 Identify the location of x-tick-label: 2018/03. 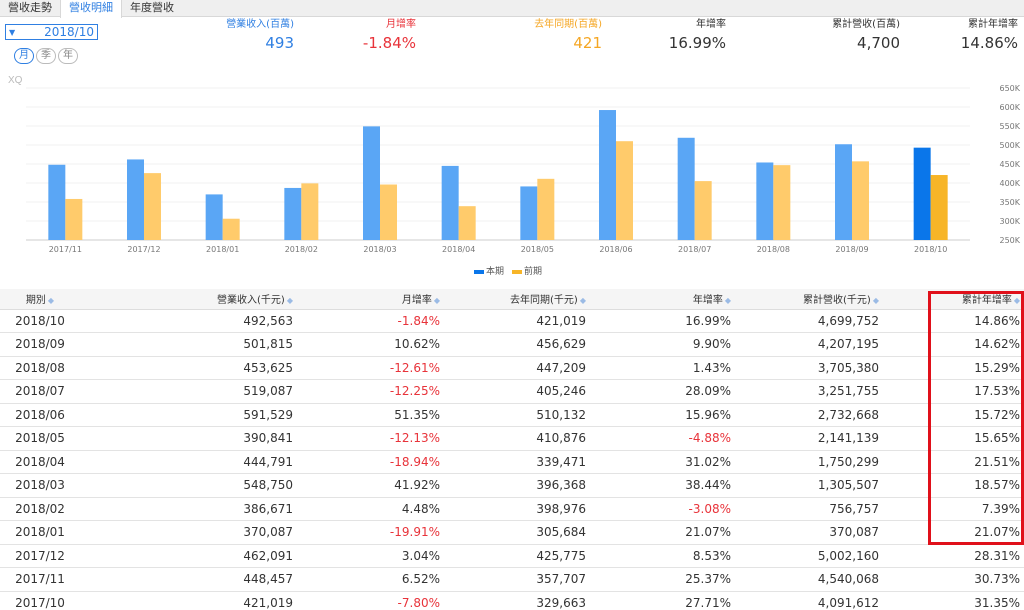
(379, 249).